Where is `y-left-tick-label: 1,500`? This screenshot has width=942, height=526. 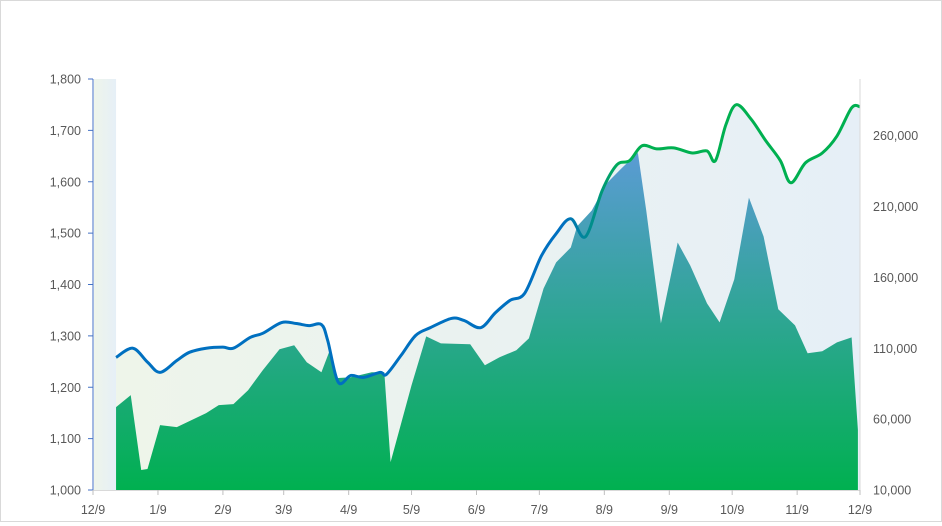
y-left-tick-label: 1,500 is located at coordinates (65, 234).